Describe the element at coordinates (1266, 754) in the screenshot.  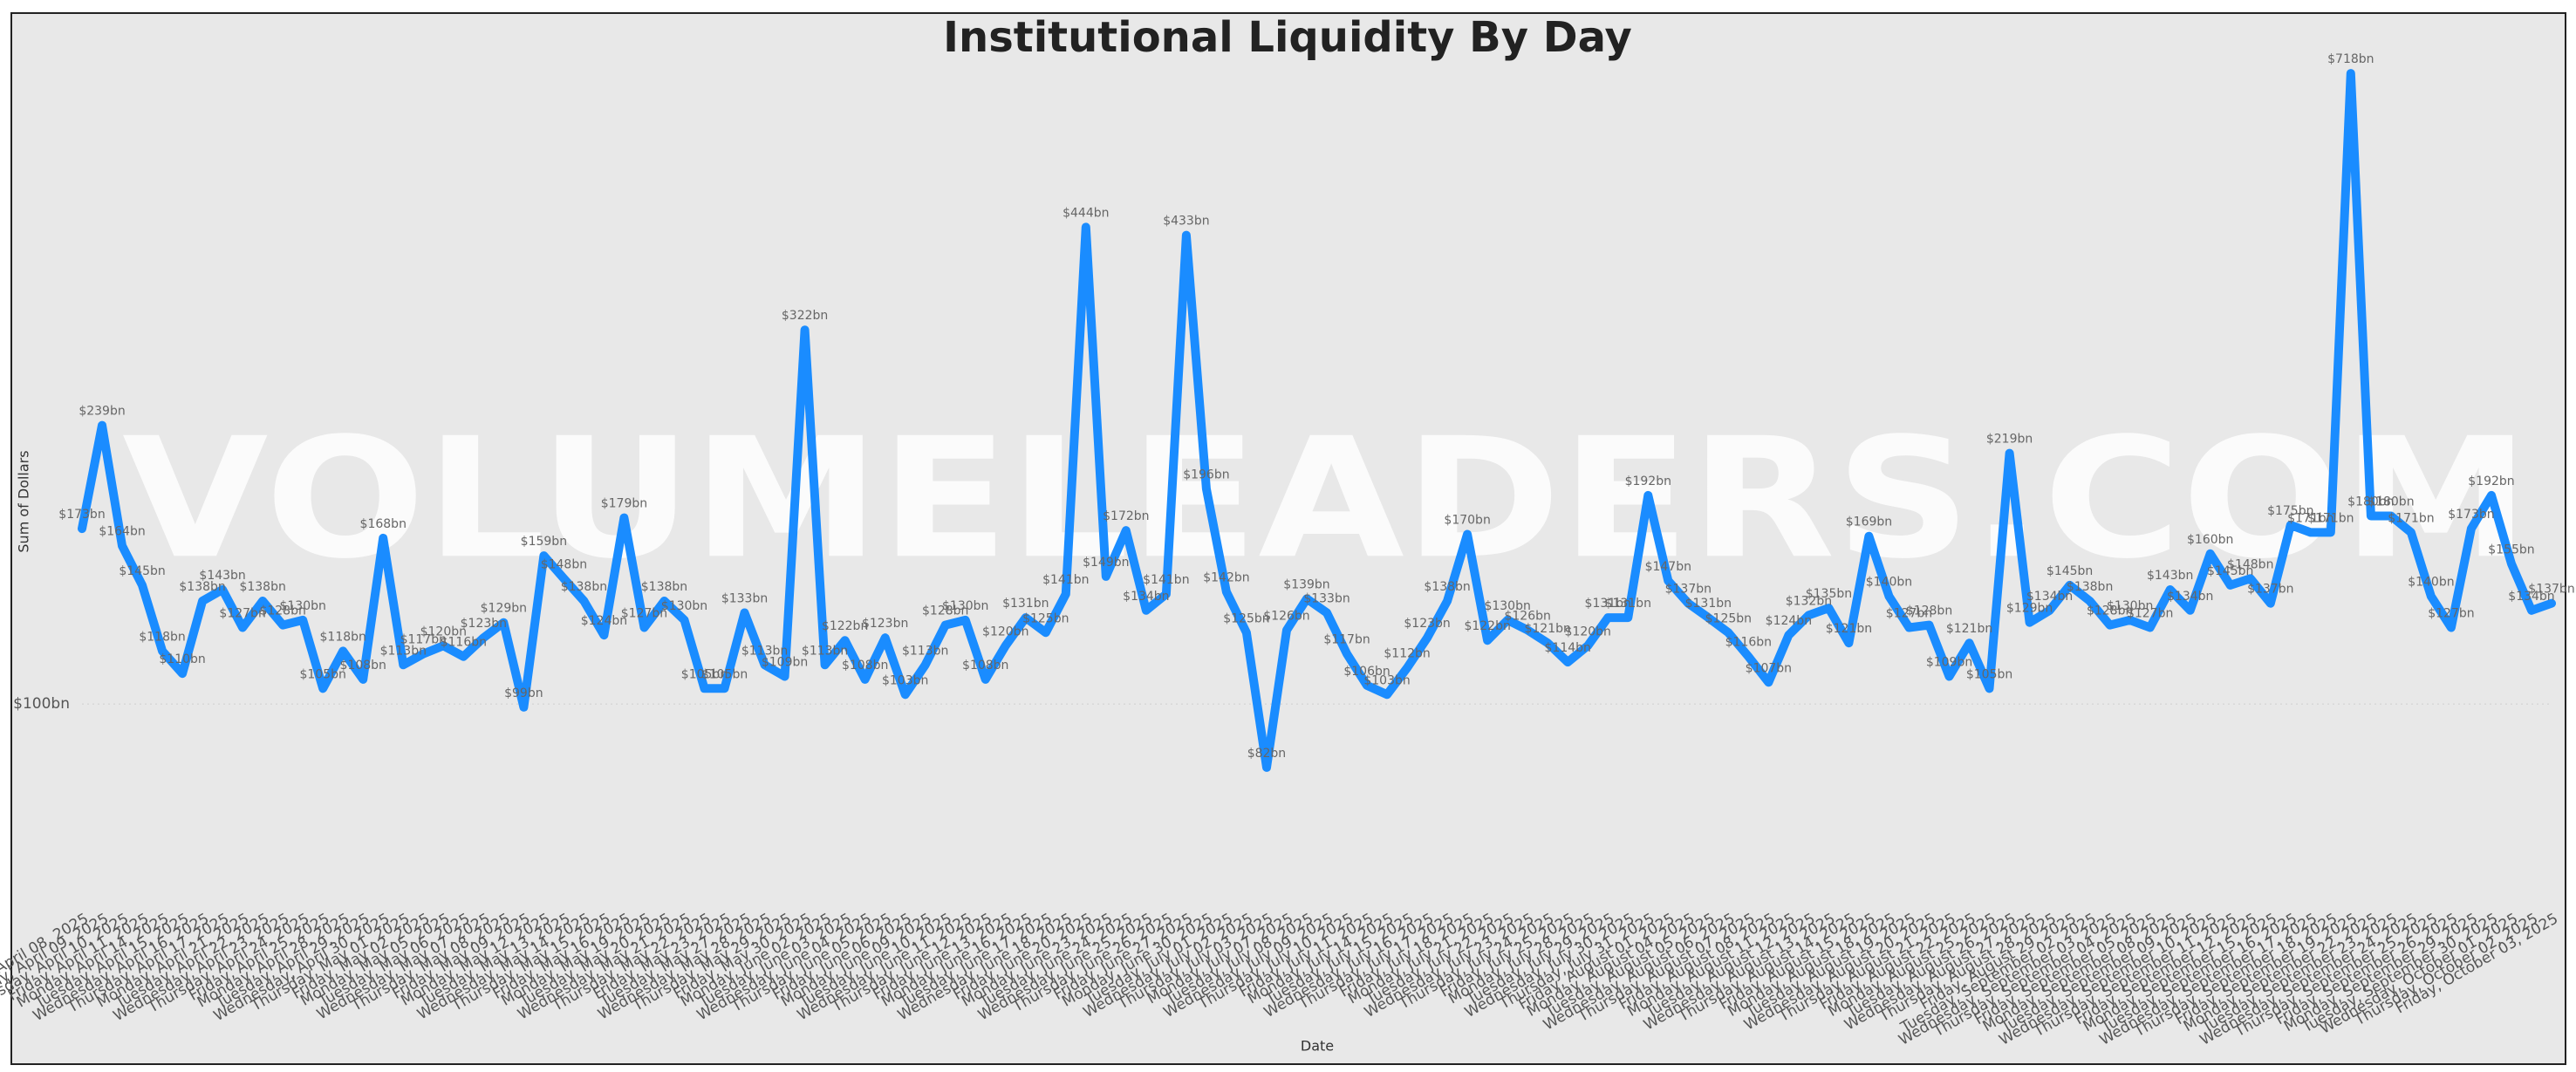
I see `data-label: $82bn` at that location.